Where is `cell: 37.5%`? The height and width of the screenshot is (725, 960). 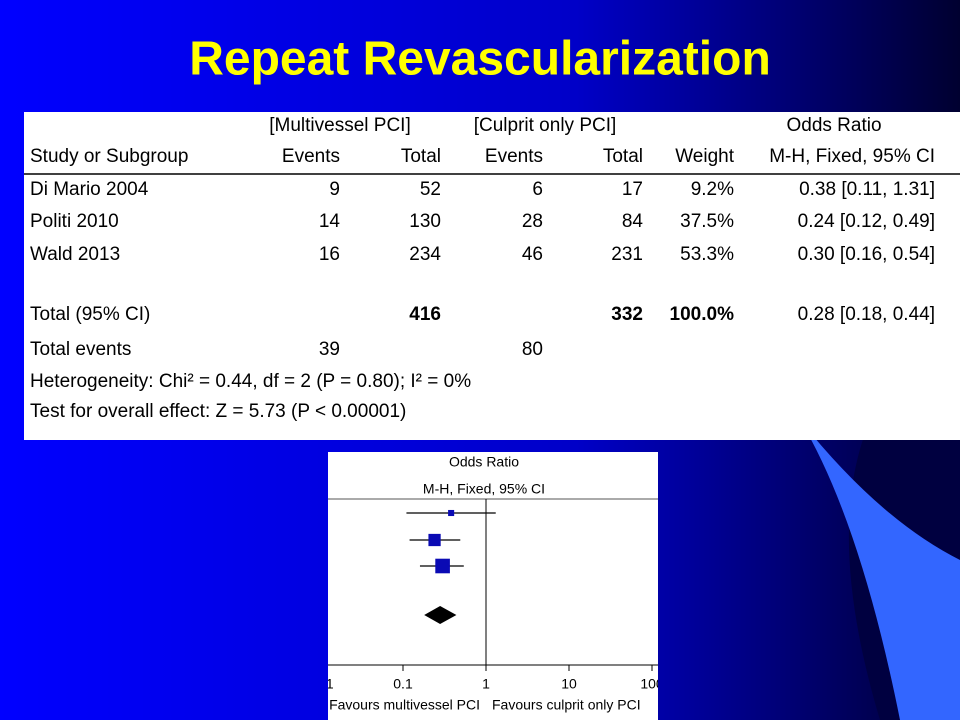
cell: 37.5% is located at coordinates (707, 221).